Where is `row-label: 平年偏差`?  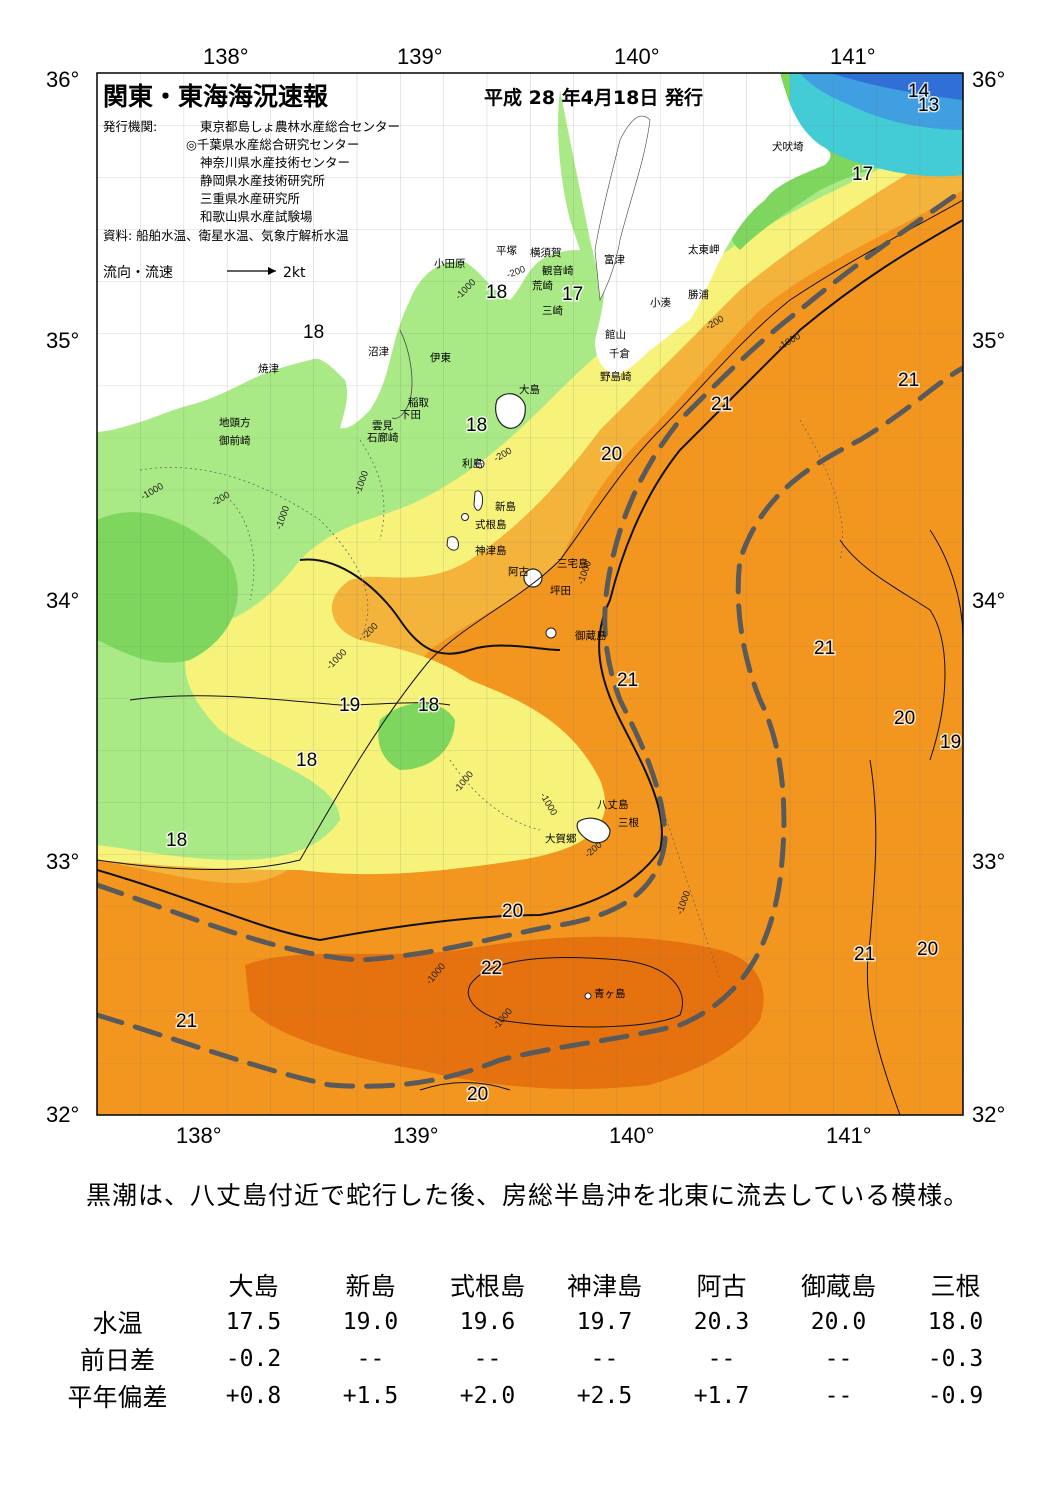 row-label: 平年偏差 is located at coordinates (117, 1397).